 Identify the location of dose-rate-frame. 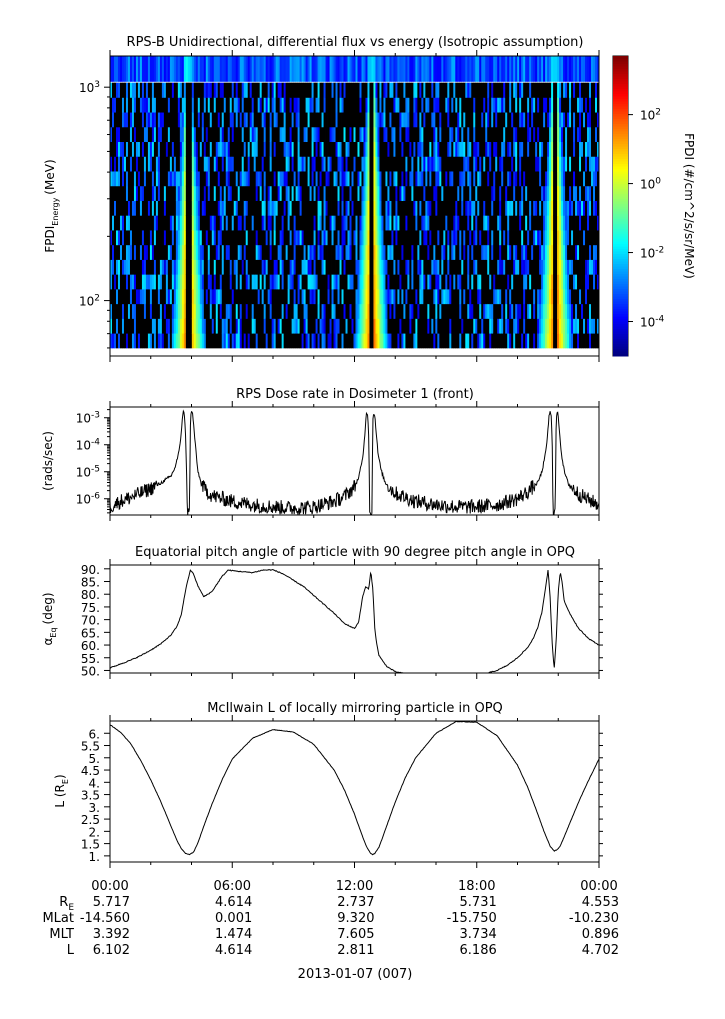
(354, 461).